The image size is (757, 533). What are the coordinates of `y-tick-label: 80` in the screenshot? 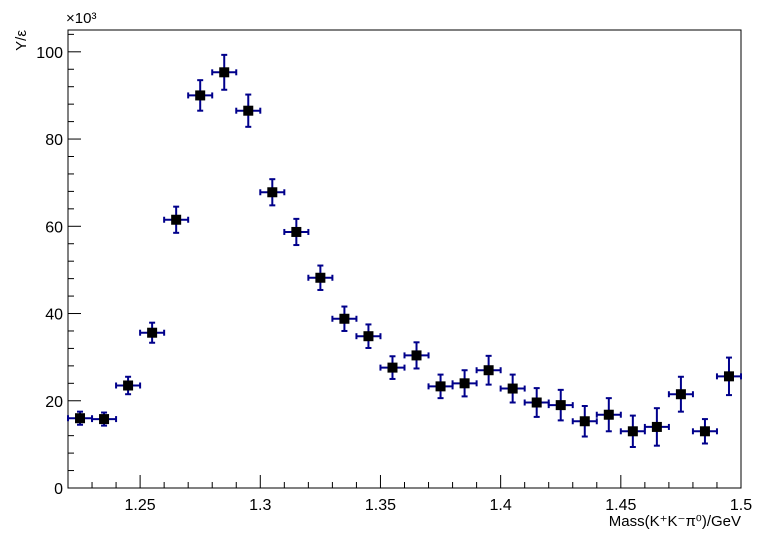 It's located at (54, 140).